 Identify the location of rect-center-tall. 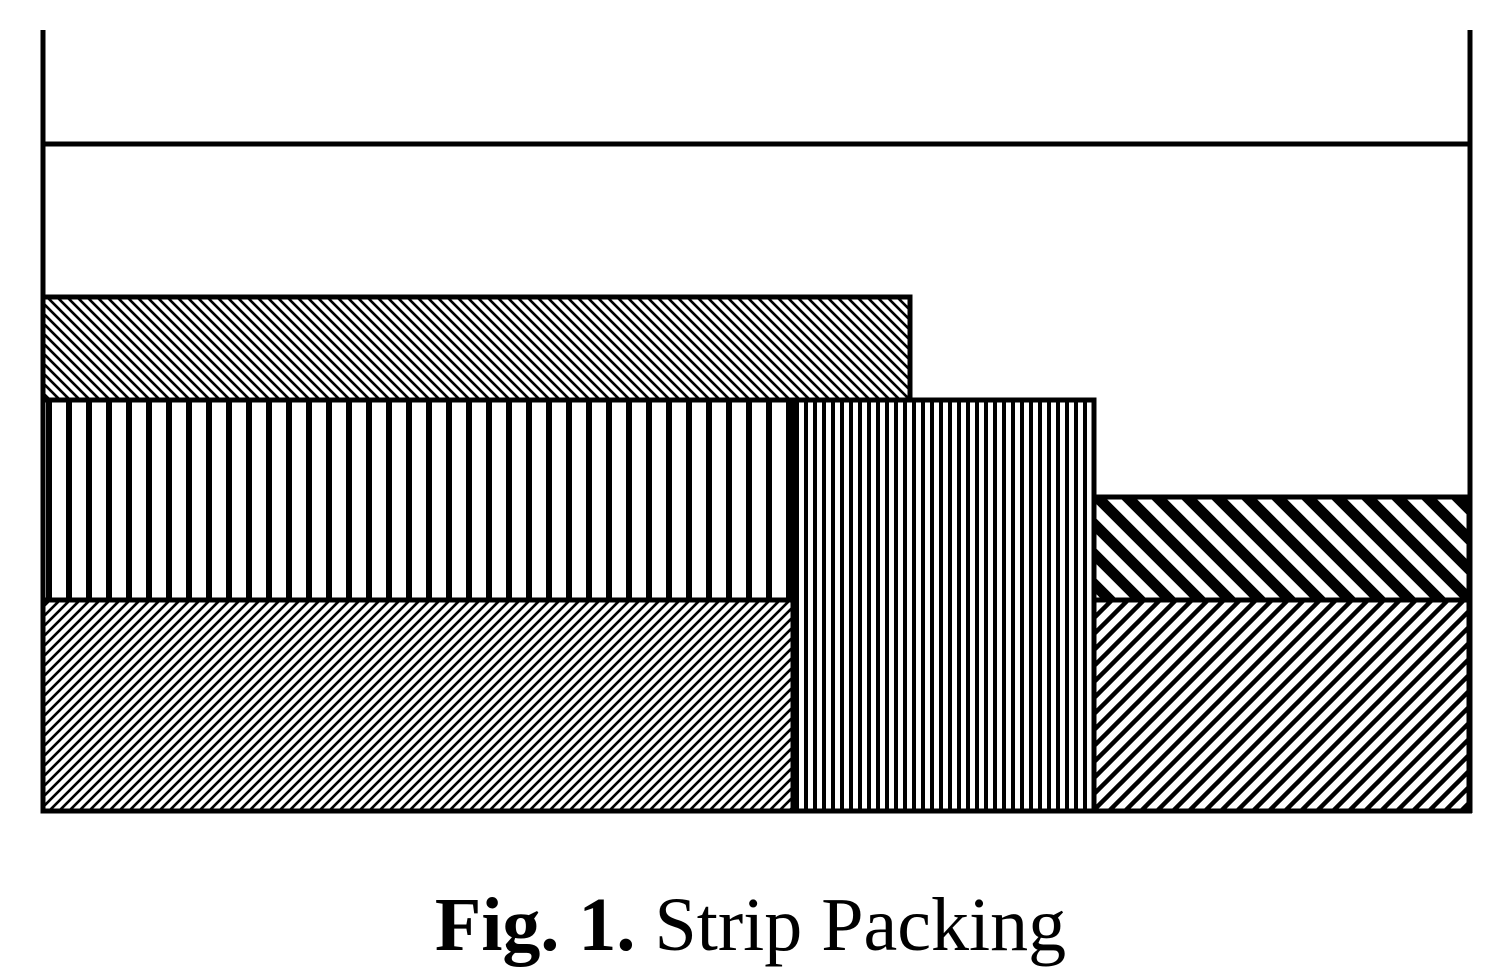
(943, 605).